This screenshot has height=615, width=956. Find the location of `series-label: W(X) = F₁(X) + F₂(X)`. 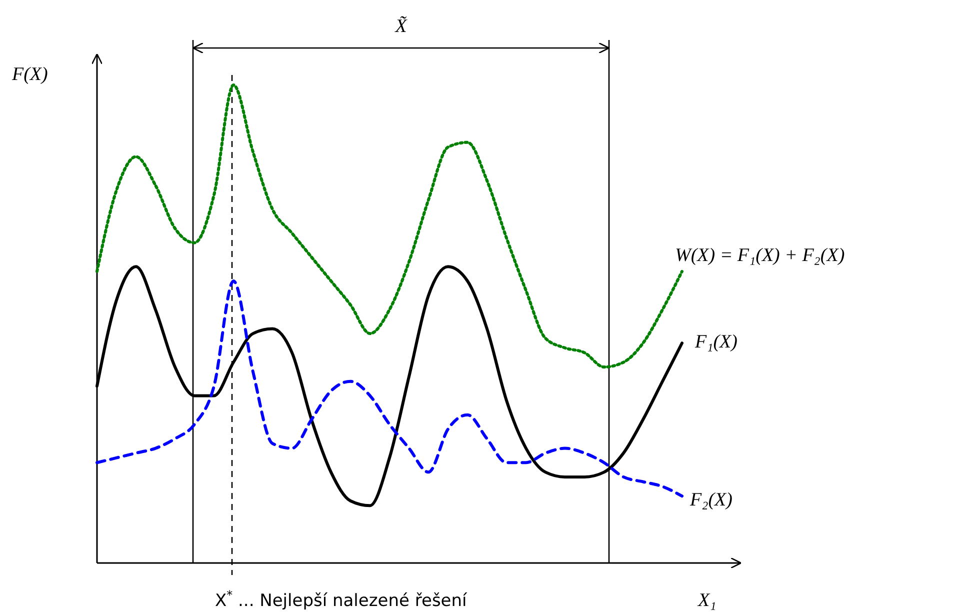

series-label: W(X) = F₁(X) + F₂(X) is located at coordinates (760, 255).